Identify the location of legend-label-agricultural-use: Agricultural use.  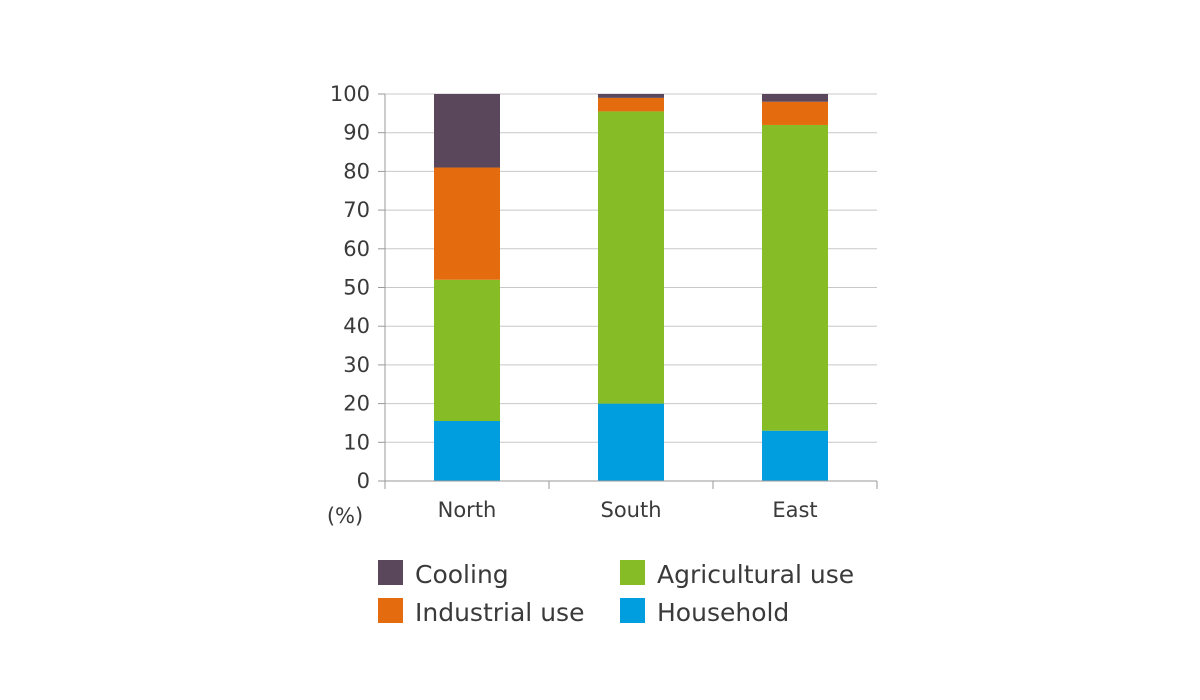
(755, 574).